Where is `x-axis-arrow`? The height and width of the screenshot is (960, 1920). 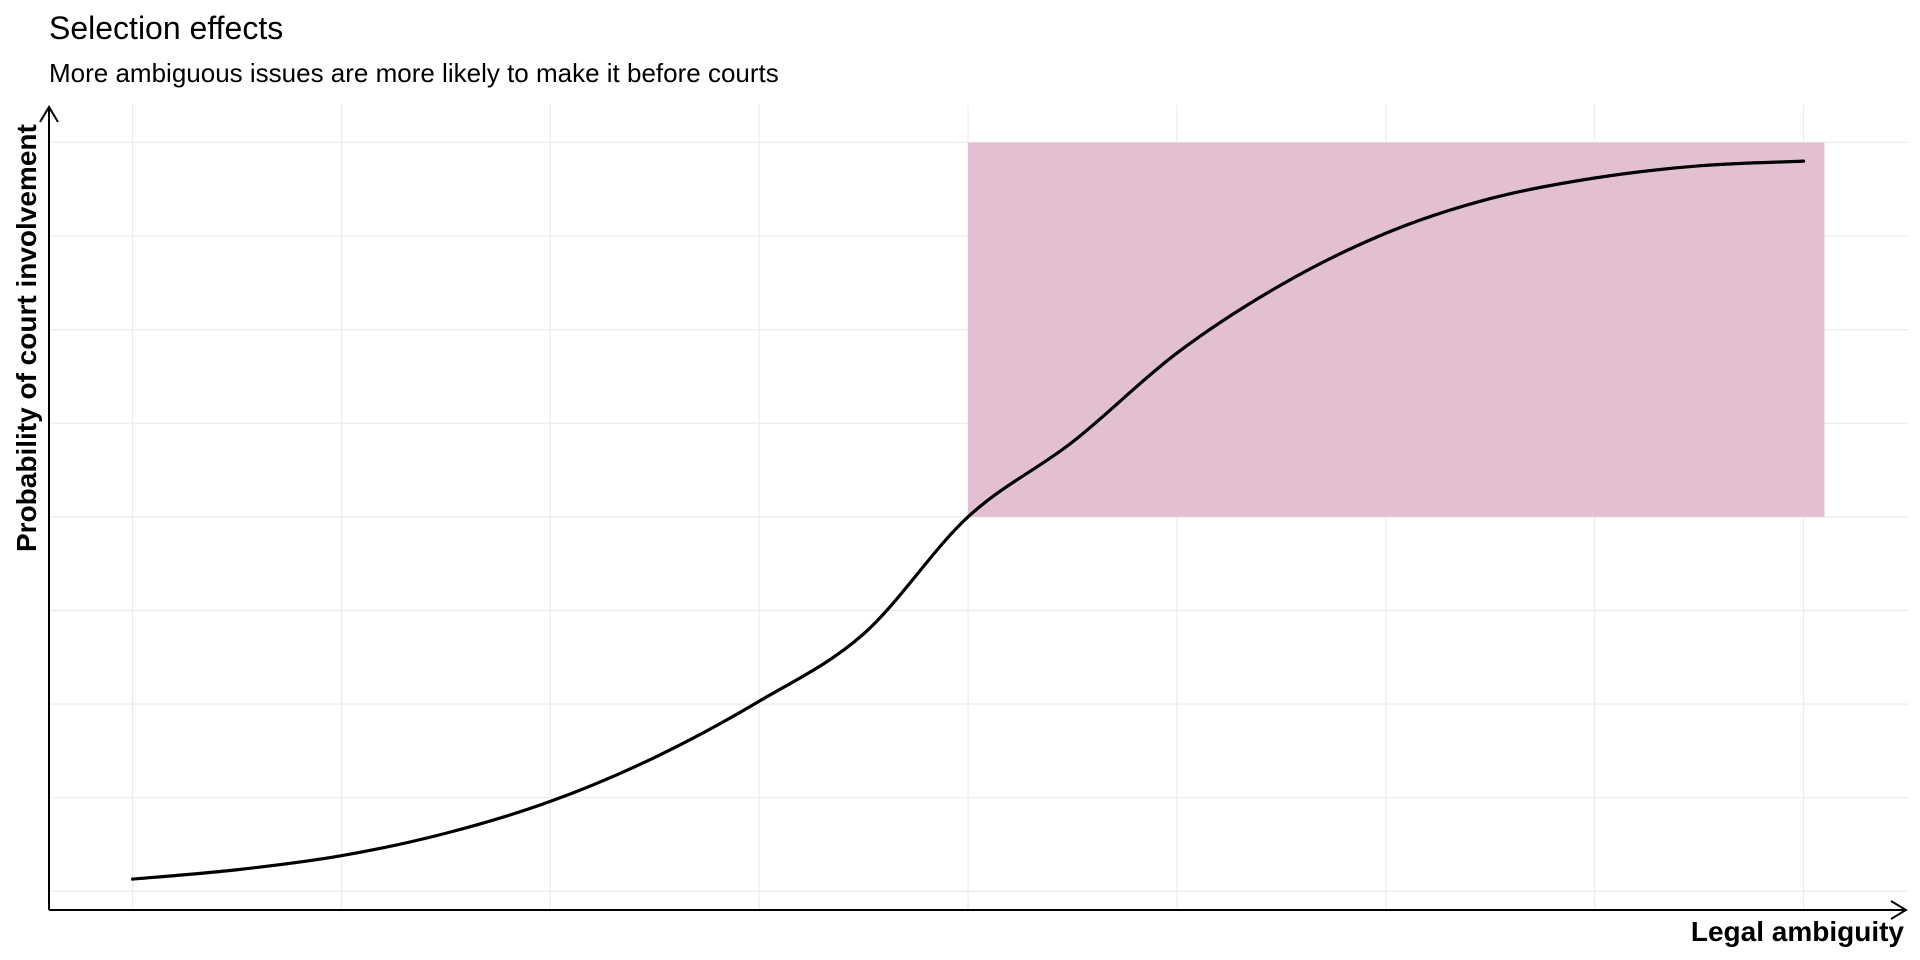
x-axis-arrow is located at coordinates (1899, 910).